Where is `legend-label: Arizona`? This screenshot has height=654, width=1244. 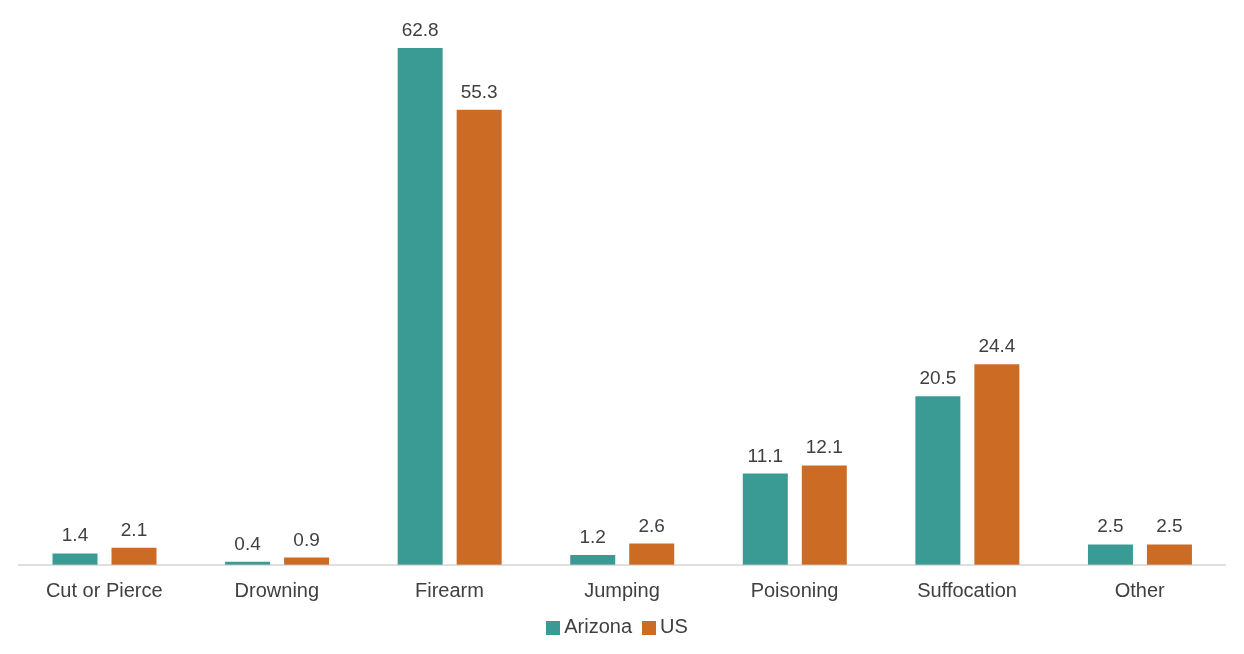
legend-label: Arizona is located at coordinates (598, 626).